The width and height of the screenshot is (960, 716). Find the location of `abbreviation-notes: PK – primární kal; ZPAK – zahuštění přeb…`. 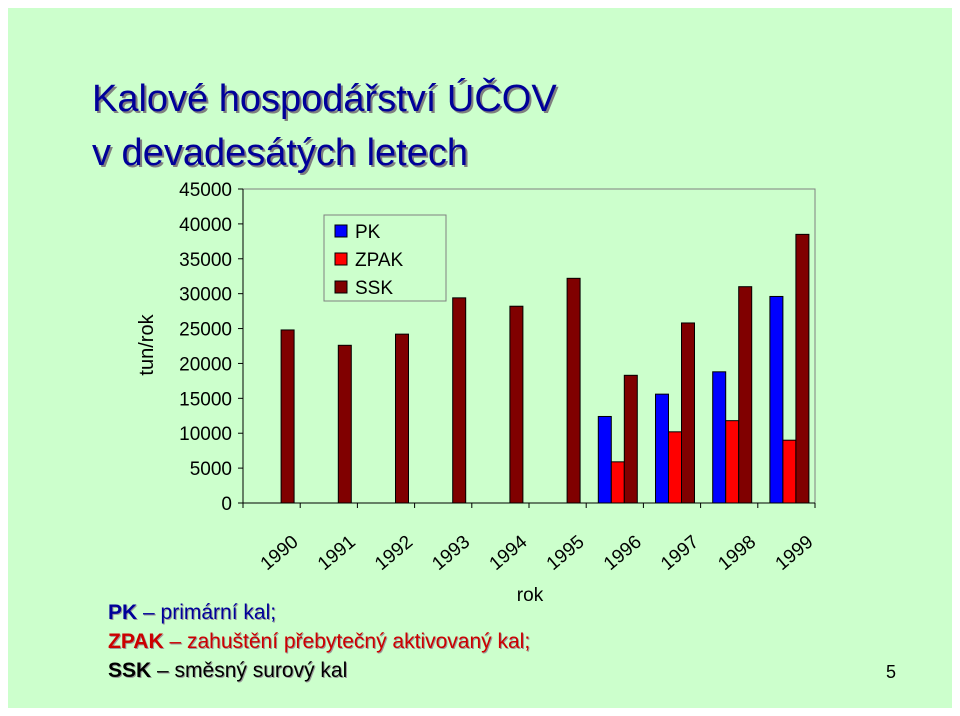

abbreviation-notes: PK – primární kal; ZPAK – zahuštění přeb… is located at coordinates (319, 641).